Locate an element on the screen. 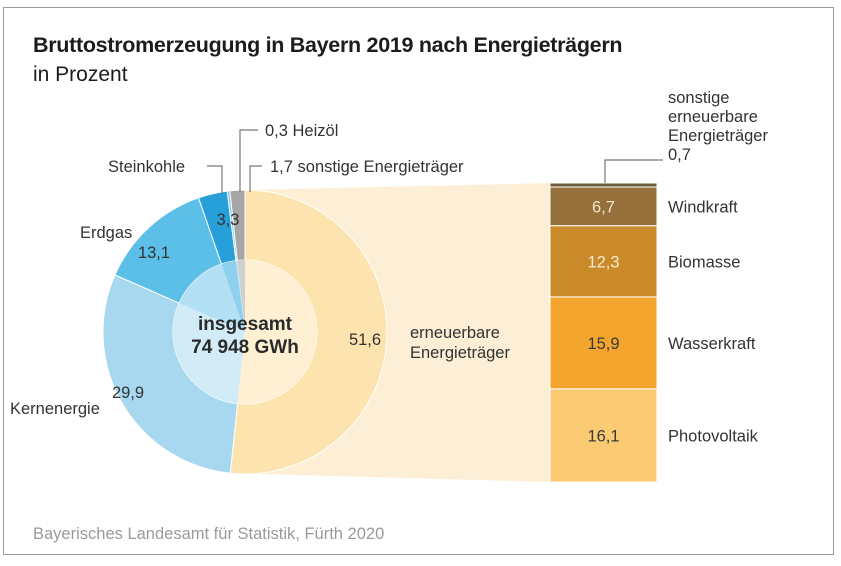 The width and height of the screenshot is (841, 566). pie-slice-inner-erneuerbare-energietraeger is located at coordinates (277, 332).